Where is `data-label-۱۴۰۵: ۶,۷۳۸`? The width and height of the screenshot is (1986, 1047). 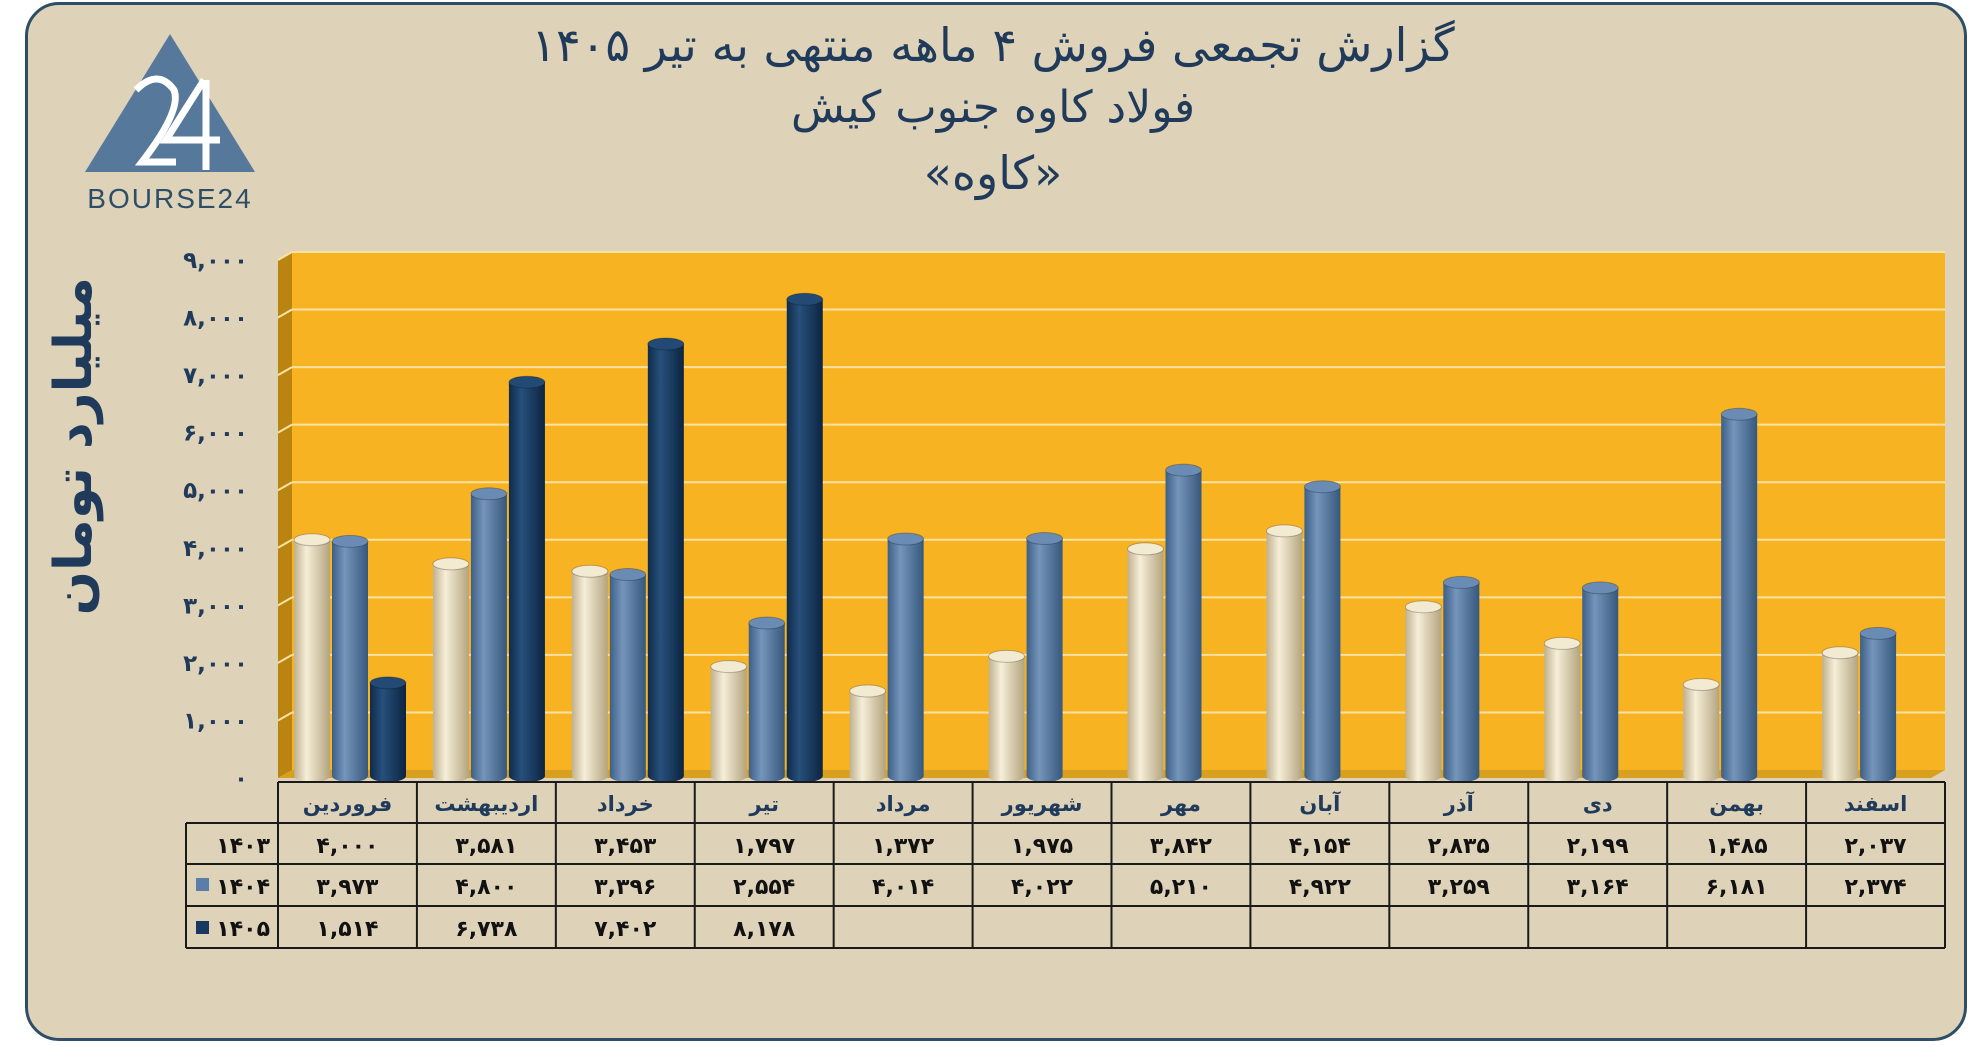 data-label-۱۴۰۵: ۶,۷۳۸ is located at coordinates (486, 929).